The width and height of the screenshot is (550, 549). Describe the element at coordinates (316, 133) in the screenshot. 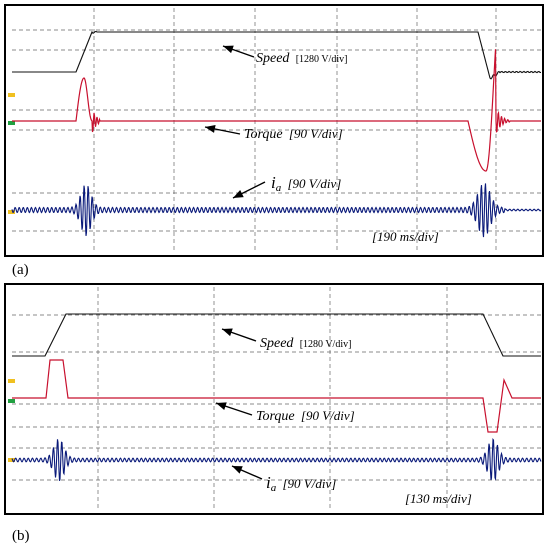

I see `panel-a-torque-scale: [90 V/div]` at that location.